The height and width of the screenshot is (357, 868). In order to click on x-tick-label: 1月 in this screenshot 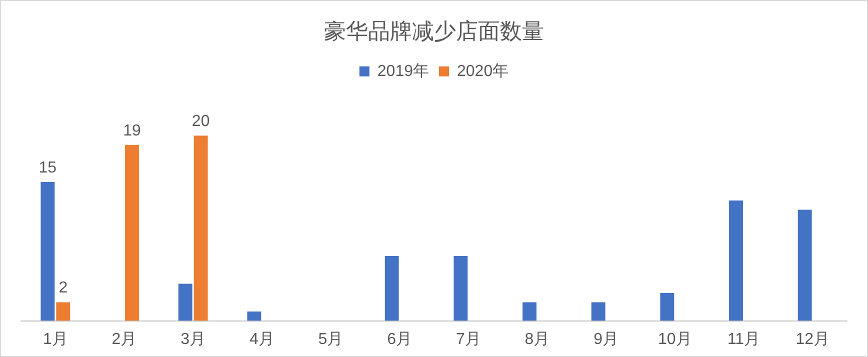, I will do `click(55, 339)`.